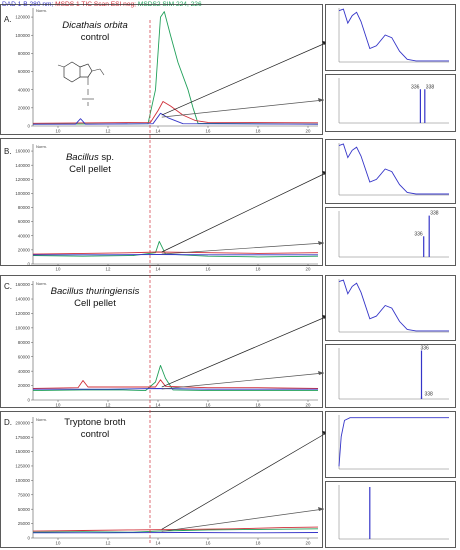 The width and height of the screenshot is (460, 550). I want to click on y-tick-label: 200000, so click(22, 422).